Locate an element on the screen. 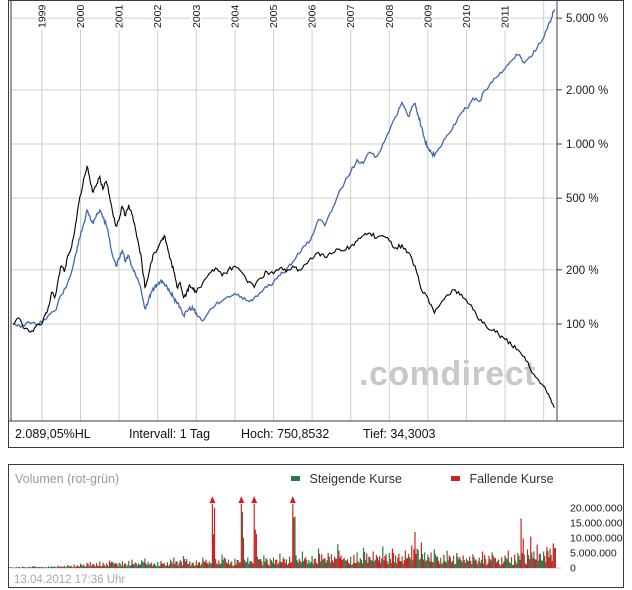  x-label-backing is located at coordinates (196, 15).